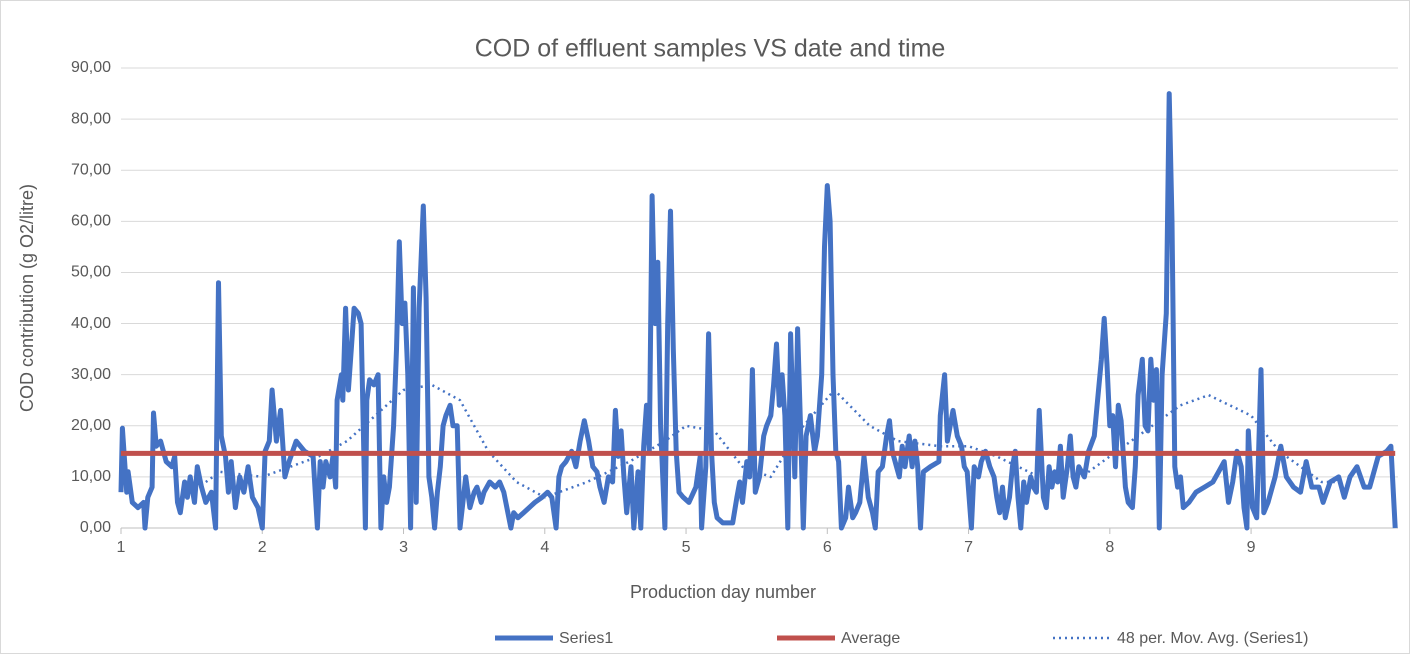  I want to click on y-tick-label: 0,00, so click(95, 527).